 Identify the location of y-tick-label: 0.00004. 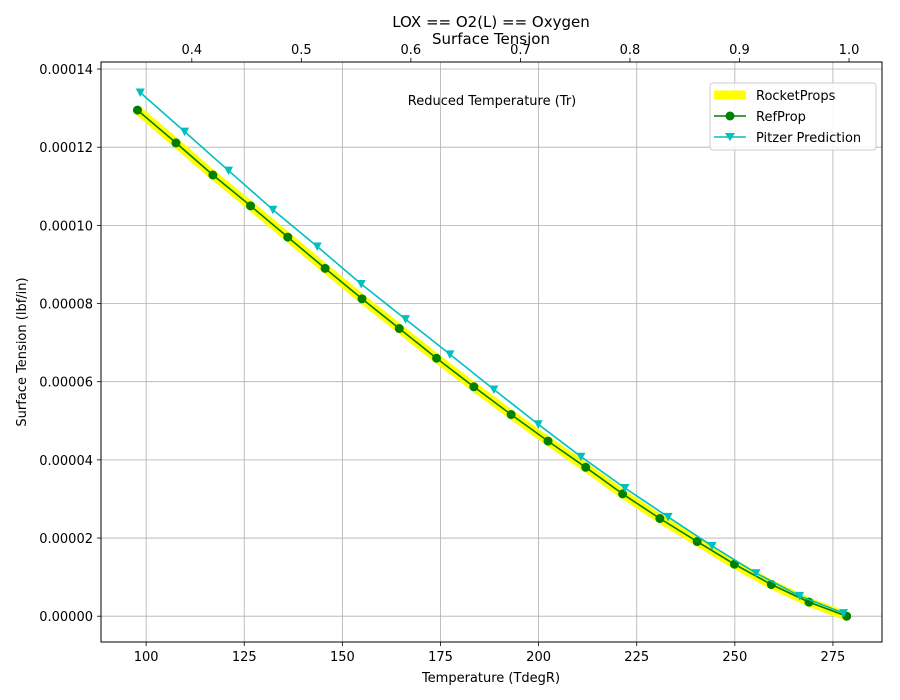
(66, 461).